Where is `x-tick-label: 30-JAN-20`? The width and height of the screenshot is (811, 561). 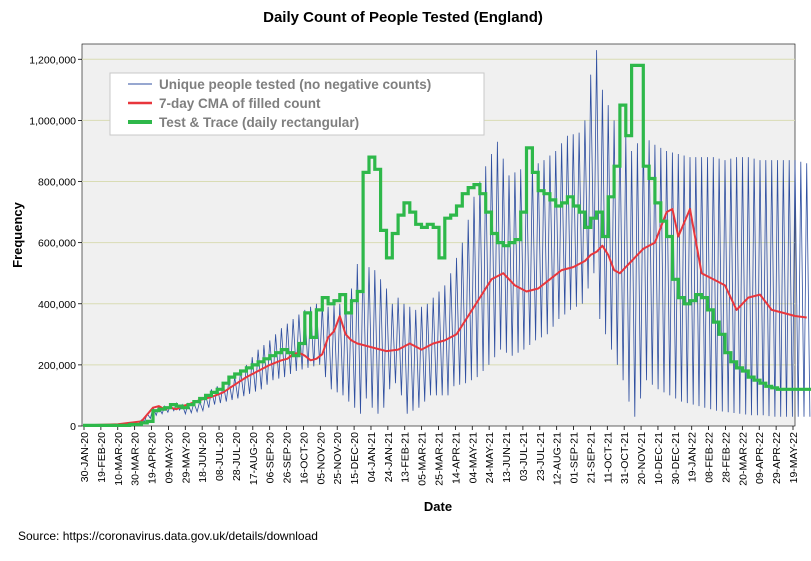 x-tick-label: 30-JAN-20 is located at coordinates (85, 457).